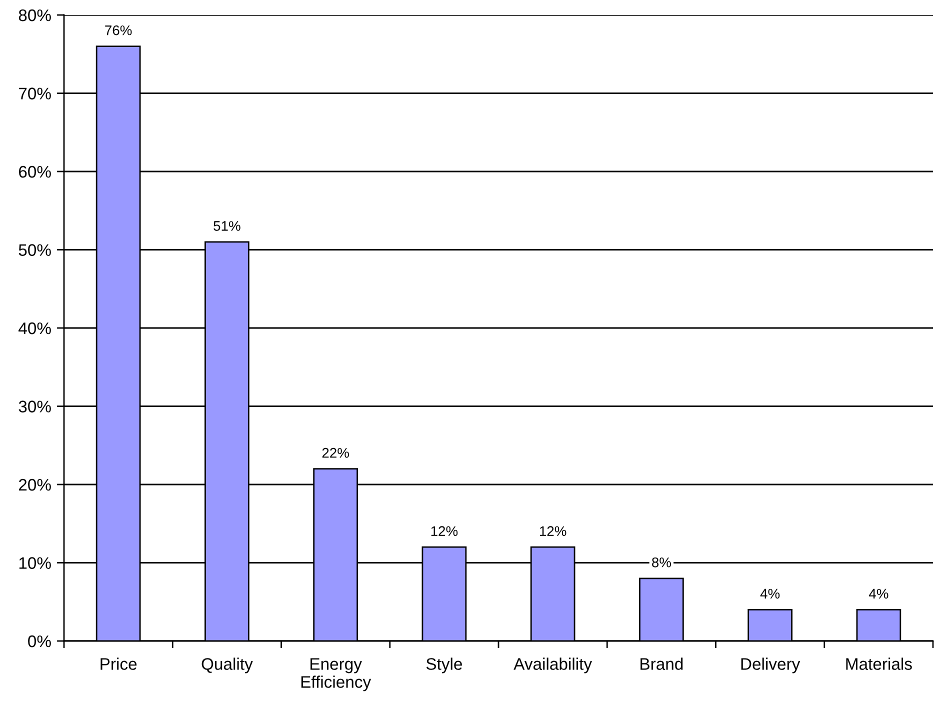  Describe the element at coordinates (34, 406) in the screenshot. I see `y-tick-label: 30%` at that location.